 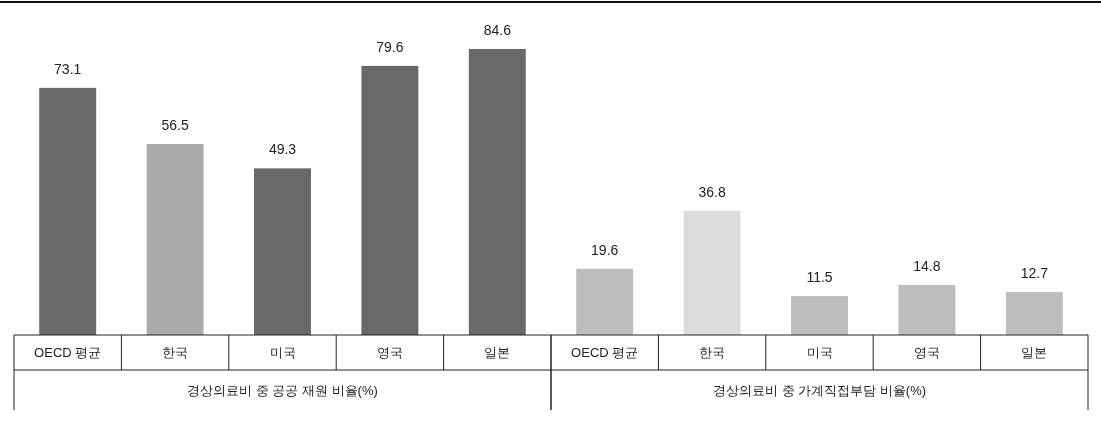 What do you see at coordinates (390, 46) in the screenshot?
I see `data-label: 79.6` at bounding box center [390, 46].